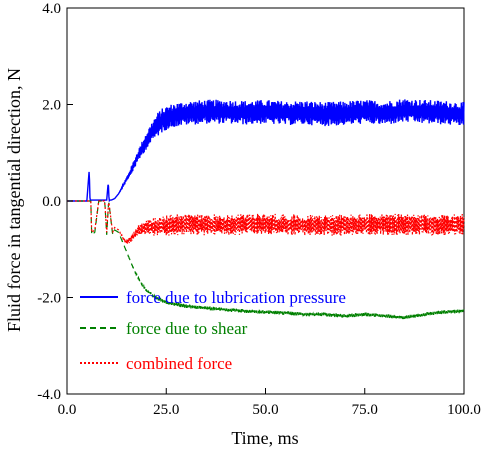 The image size is (484, 449). What do you see at coordinates (464, 410) in the screenshot?
I see `x-tick-label: 100.0` at bounding box center [464, 410].